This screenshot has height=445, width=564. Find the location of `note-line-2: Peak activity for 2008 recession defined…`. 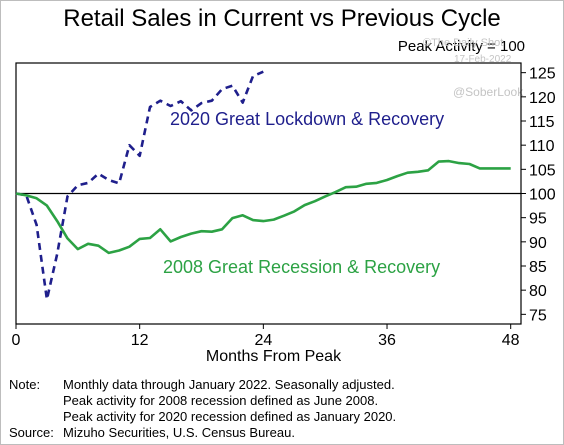

note-line-2: Peak activity for 2008 recession defined… is located at coordinates (221, 400).